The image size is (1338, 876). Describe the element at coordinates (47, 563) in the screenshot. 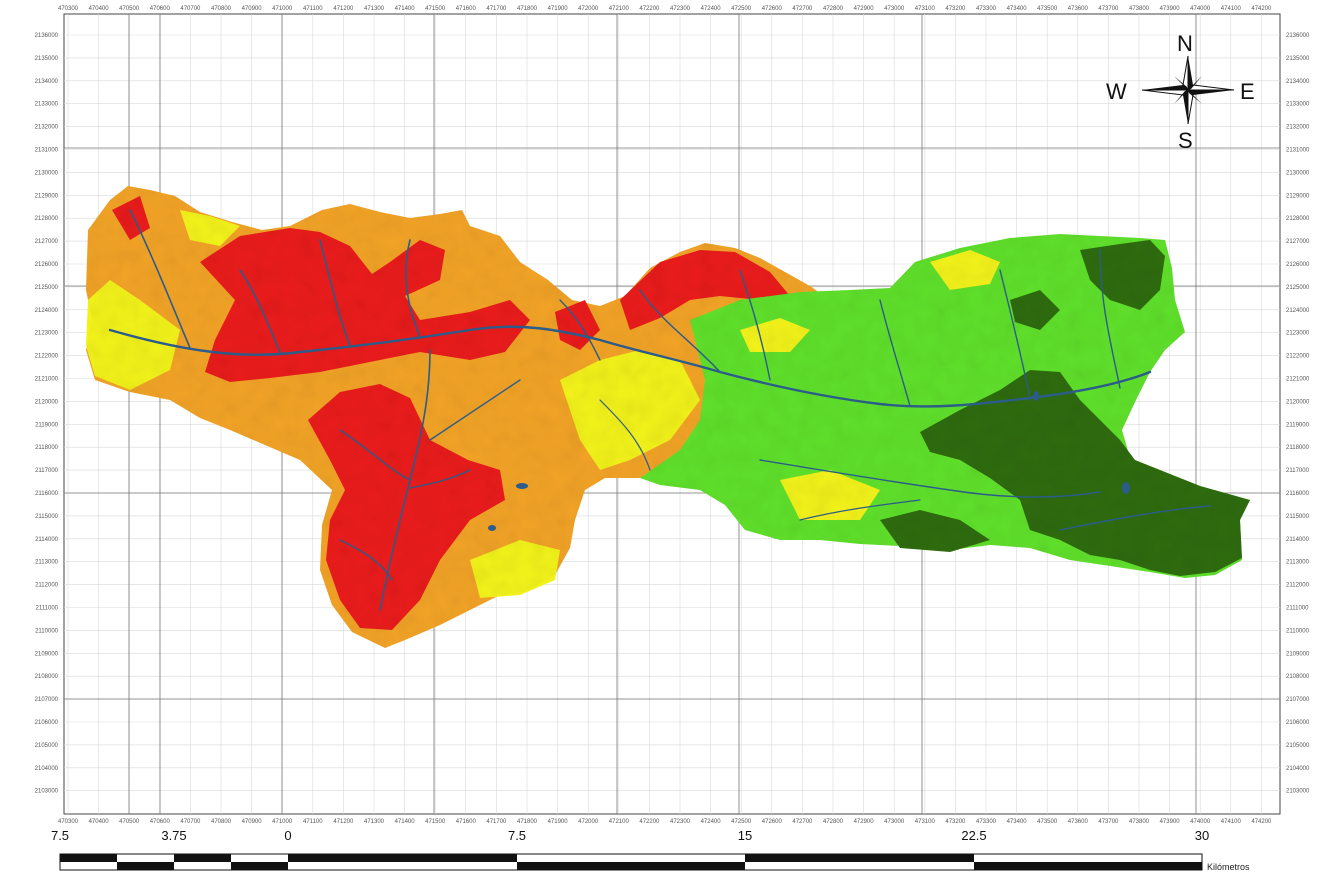

I see `grid-y-label: 2113000` at that location.